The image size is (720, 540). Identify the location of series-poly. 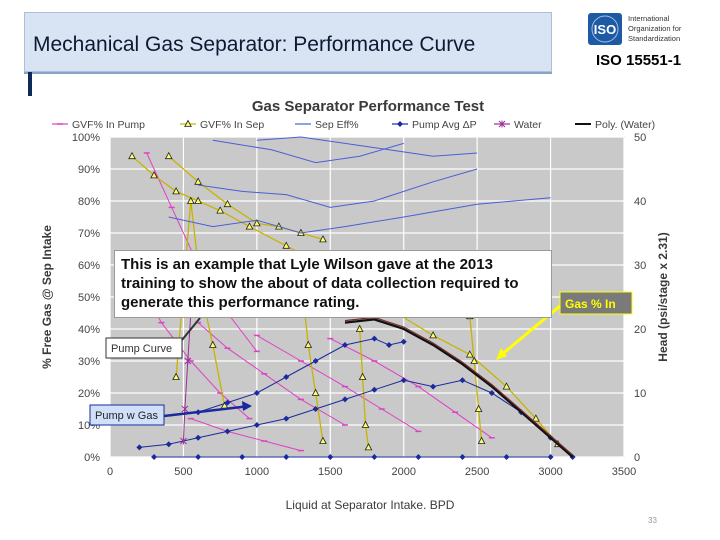
(459, 387).